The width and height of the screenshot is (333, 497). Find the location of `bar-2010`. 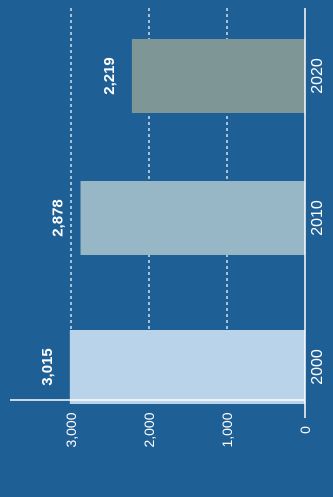

bar-2010 is located at coordinates (193, 218).